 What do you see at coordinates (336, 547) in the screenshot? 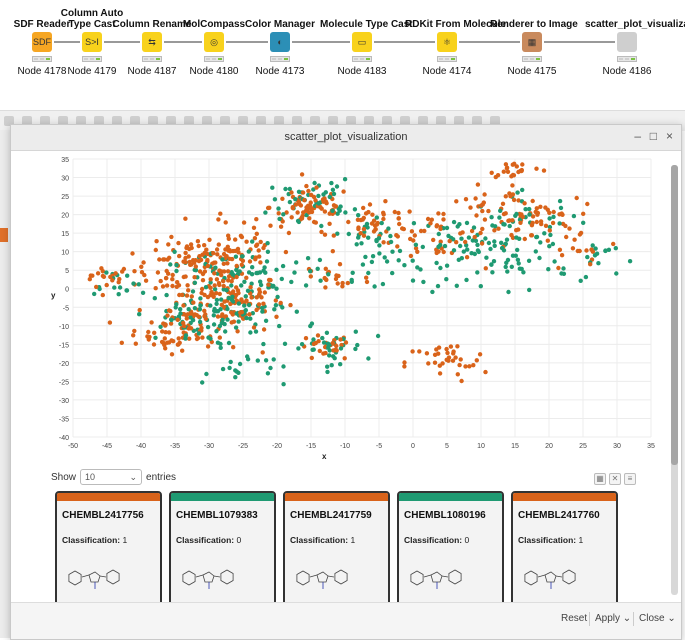
I see `result-card: CHEMBL2417759 Classification: 1` at bounding box center [336, 547].